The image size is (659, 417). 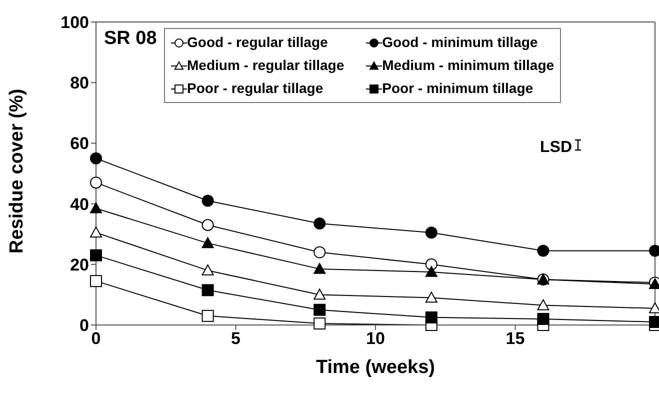 What do you see at coordinates (79, 264) in the screenshot?
I see `y-tick-label: 20` at bounding box center [79, 264].